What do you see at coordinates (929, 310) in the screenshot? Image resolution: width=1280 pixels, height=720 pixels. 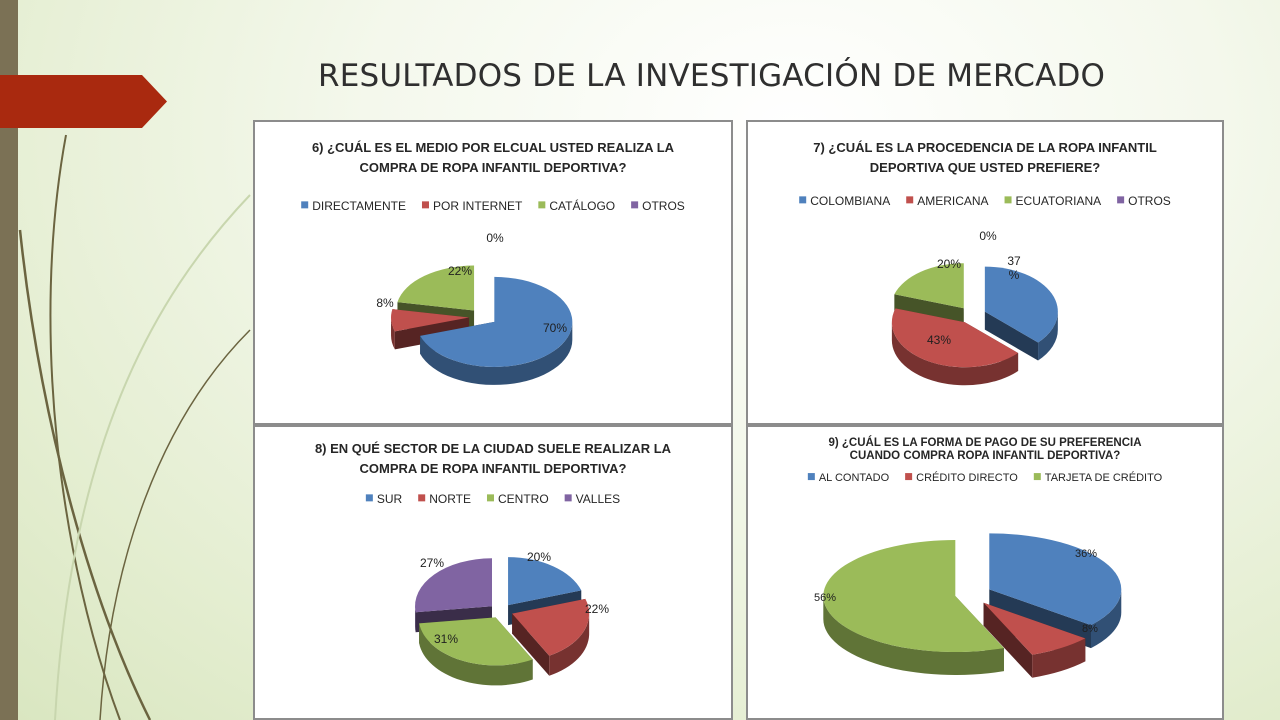 I see `slice-wall-ecuatoriana` at bounding box center [929, 310].